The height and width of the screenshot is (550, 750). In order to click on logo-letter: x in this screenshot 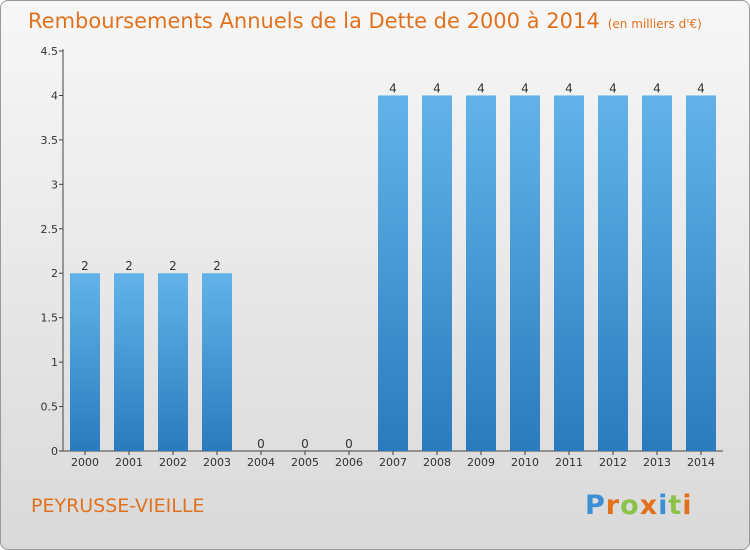, I will do `click(649, 505)`.